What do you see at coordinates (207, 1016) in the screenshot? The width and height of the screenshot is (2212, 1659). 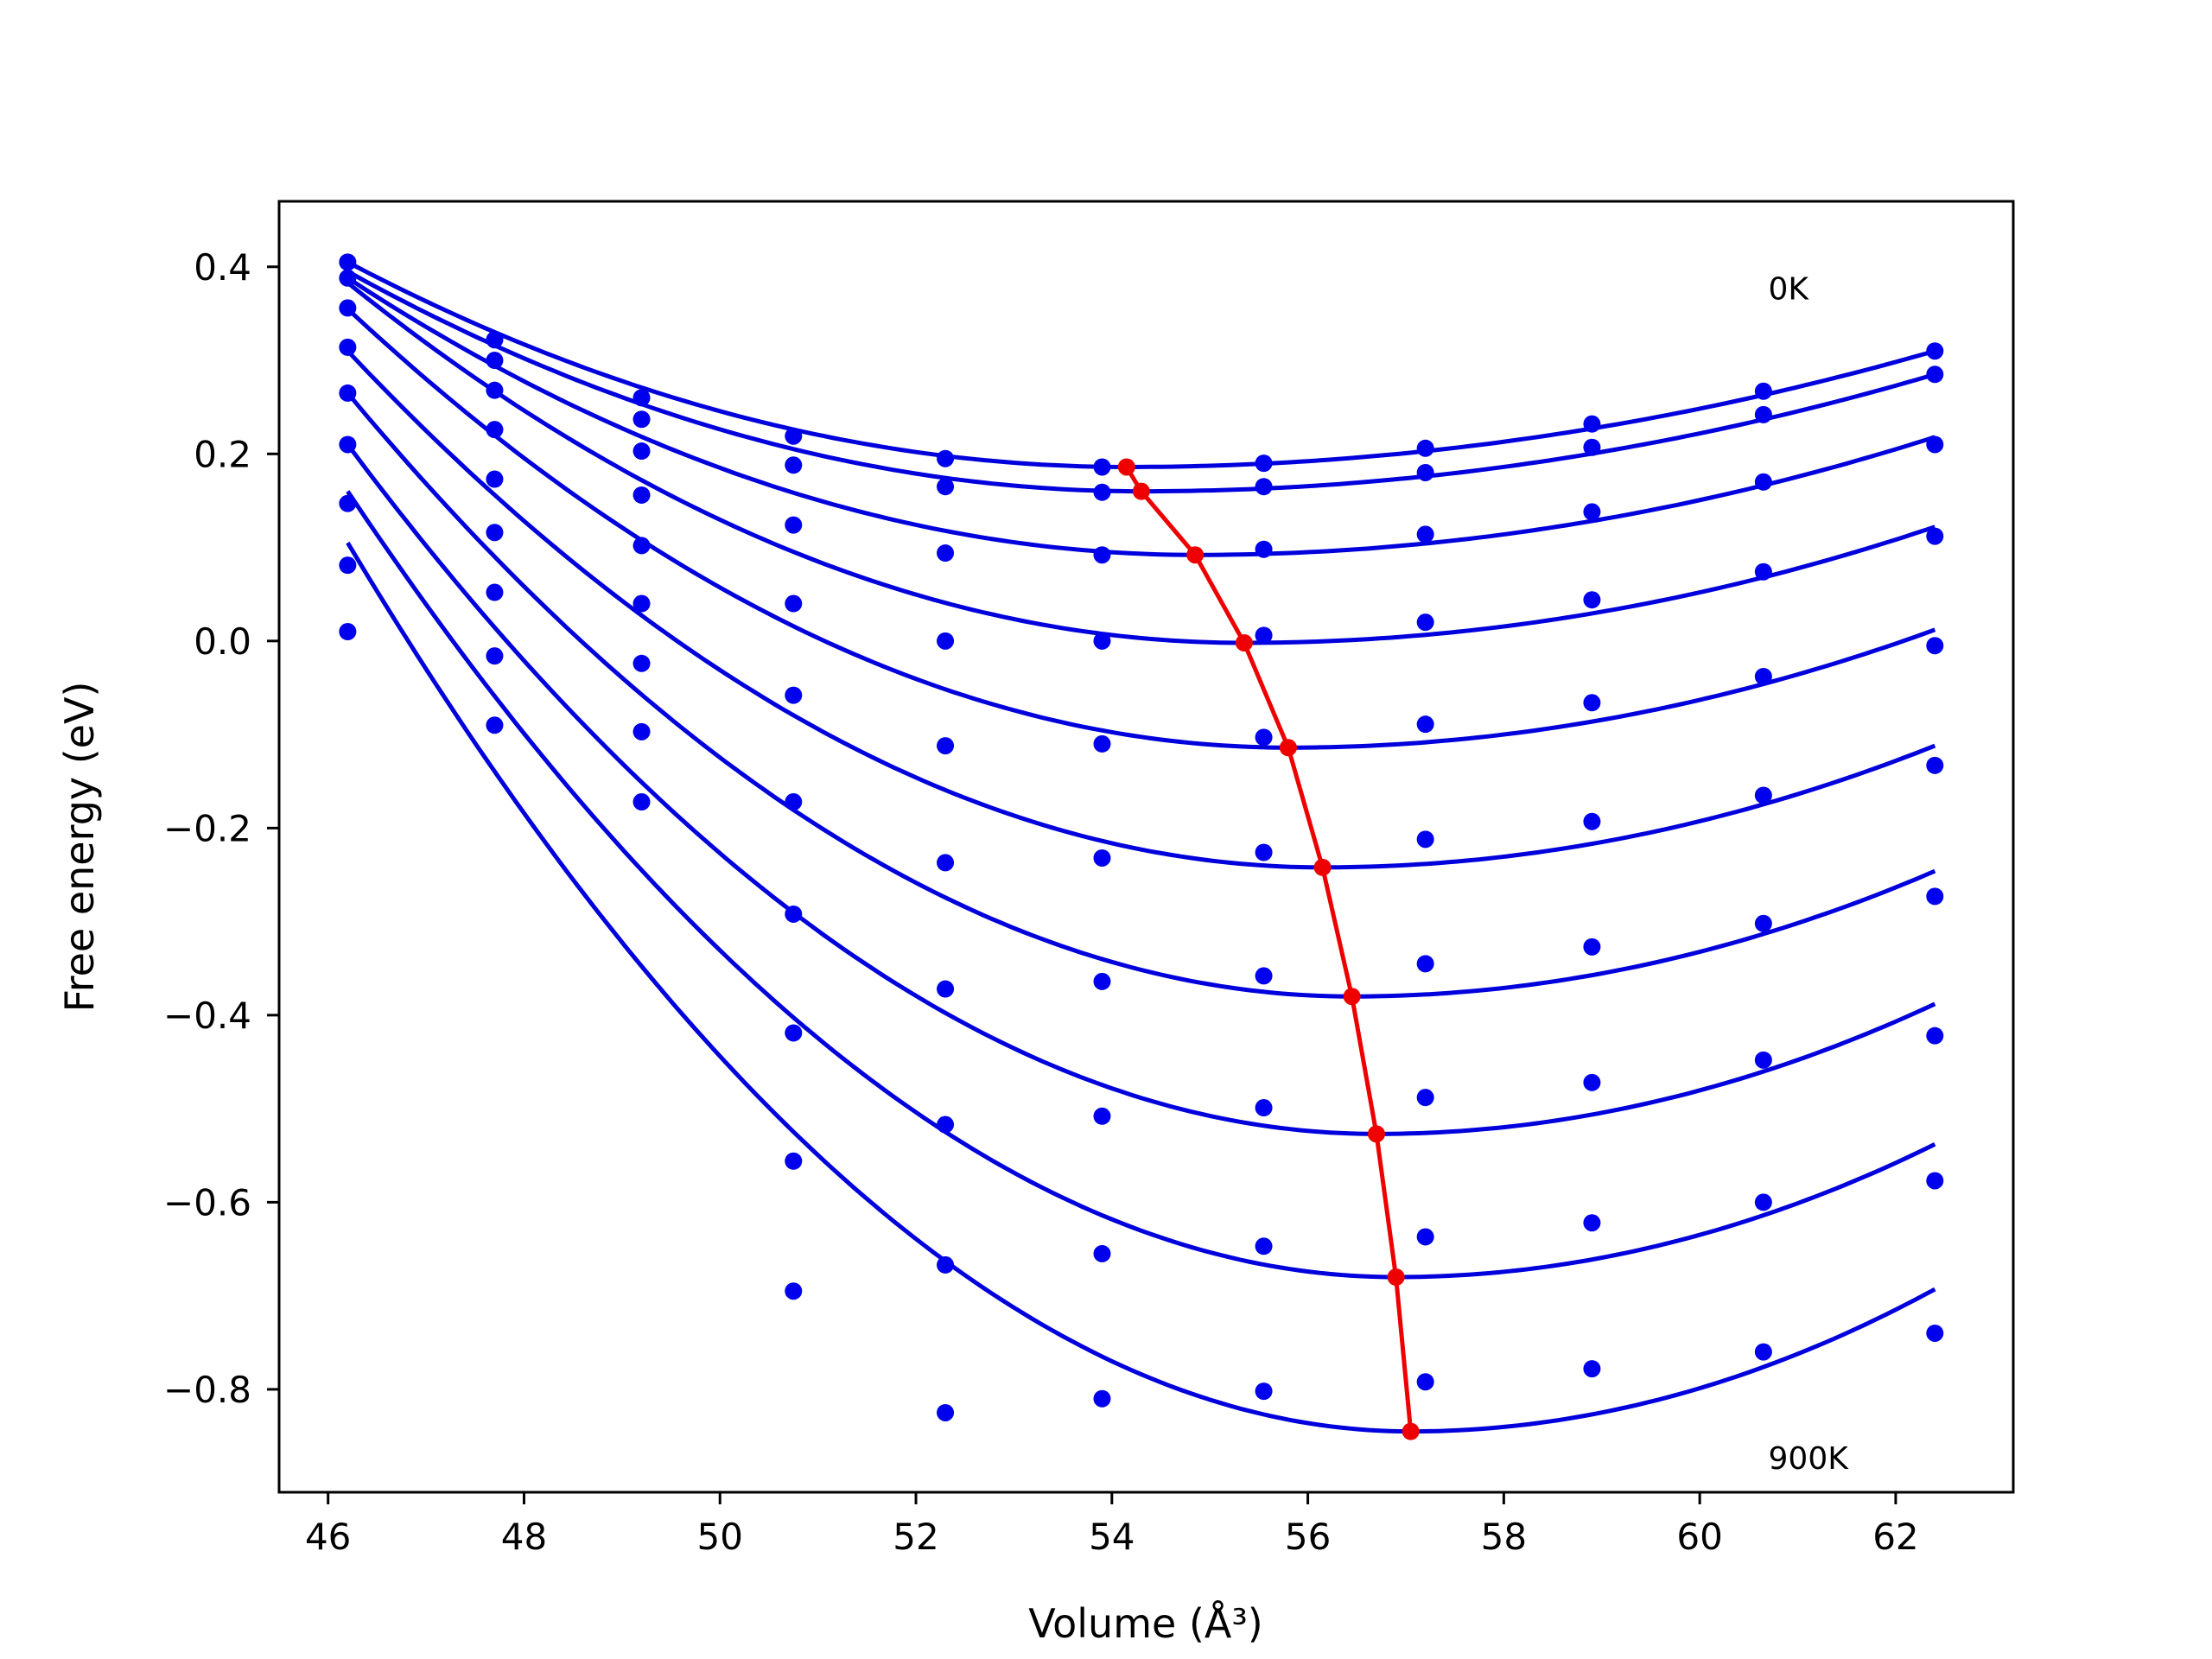 I see `y-tick-label: −0.4` at bounding box center [207, 1016].